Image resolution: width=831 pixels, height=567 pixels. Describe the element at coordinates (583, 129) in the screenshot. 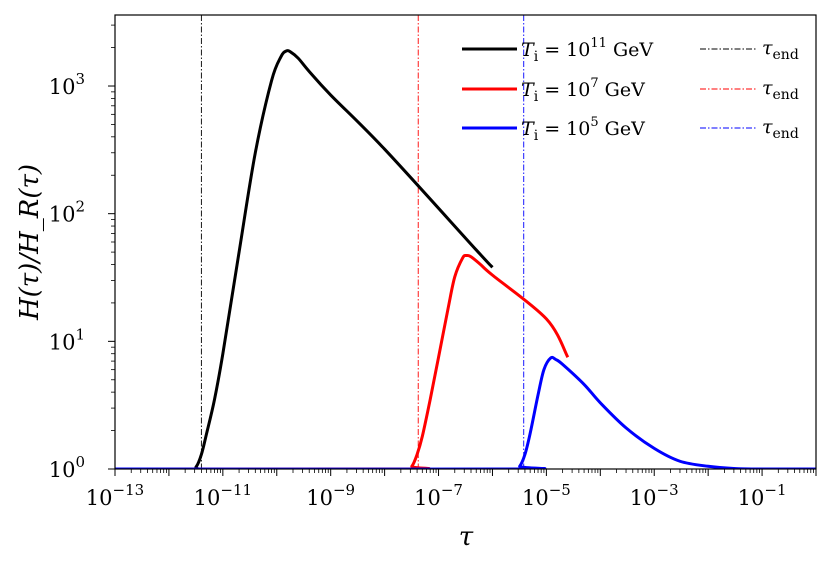

I see `legend-label-2: Ti = 105 GeV` at that location.